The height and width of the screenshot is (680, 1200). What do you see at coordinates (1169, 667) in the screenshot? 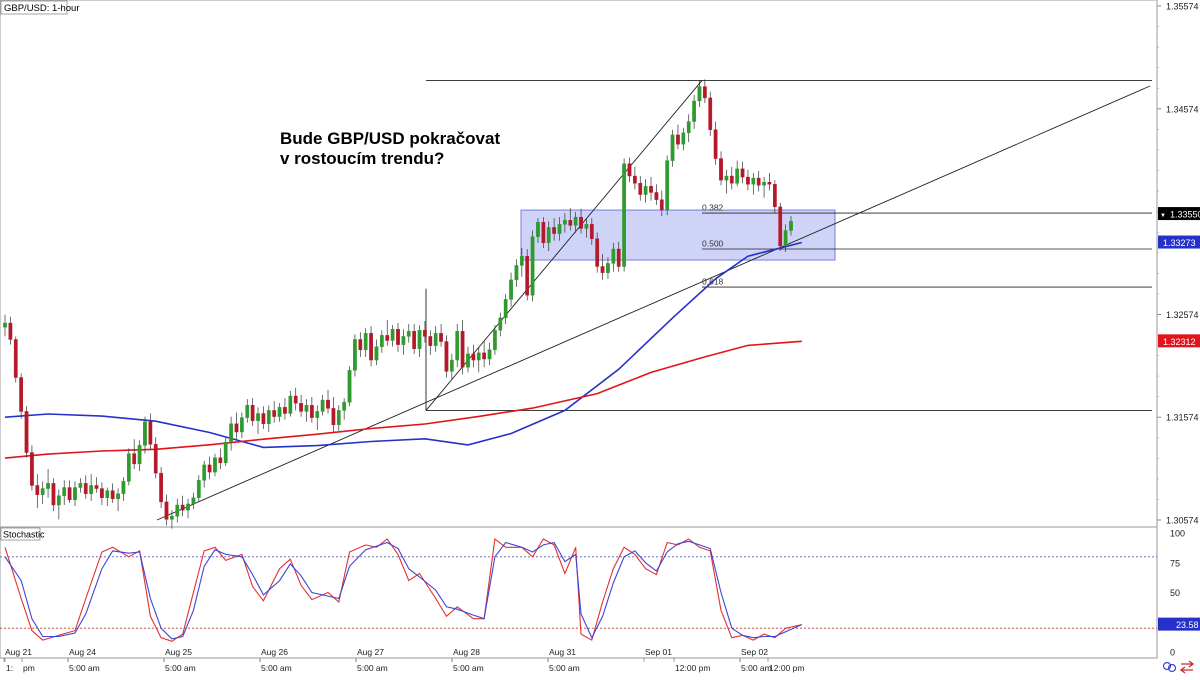
I see `link-icon` at bounding box center [1169, 667].